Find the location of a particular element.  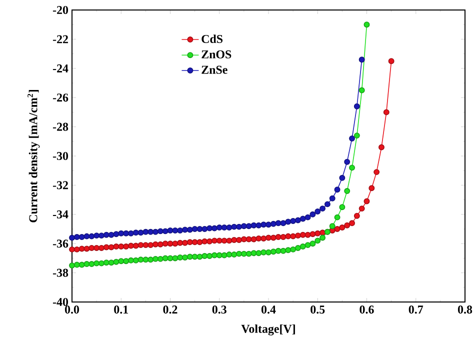

legend-label: ZnSe is located at coordinates (215, 70).